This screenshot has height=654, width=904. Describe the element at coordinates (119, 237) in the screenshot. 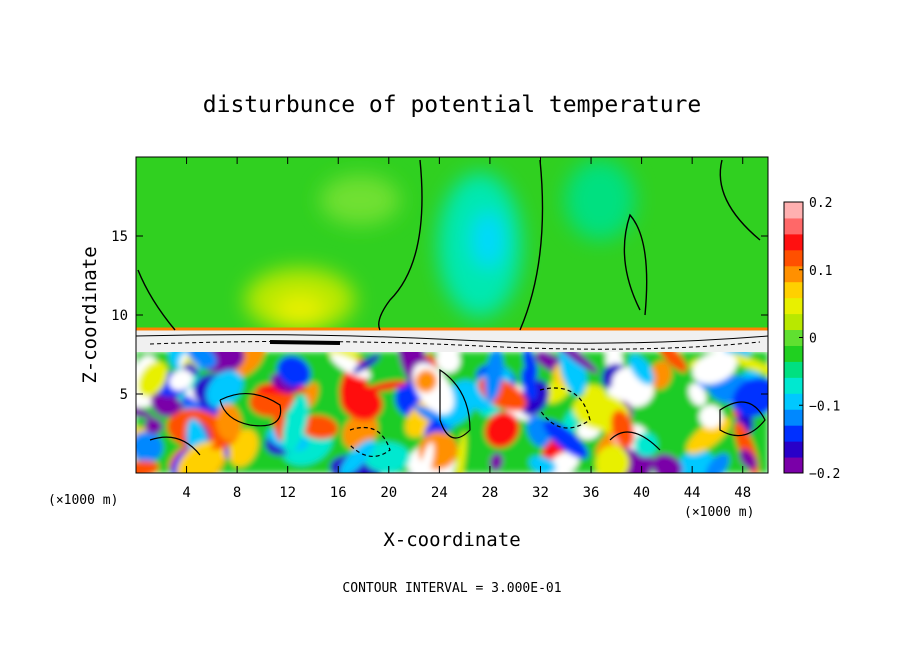

I see `y-tick-label: 15` at that location.